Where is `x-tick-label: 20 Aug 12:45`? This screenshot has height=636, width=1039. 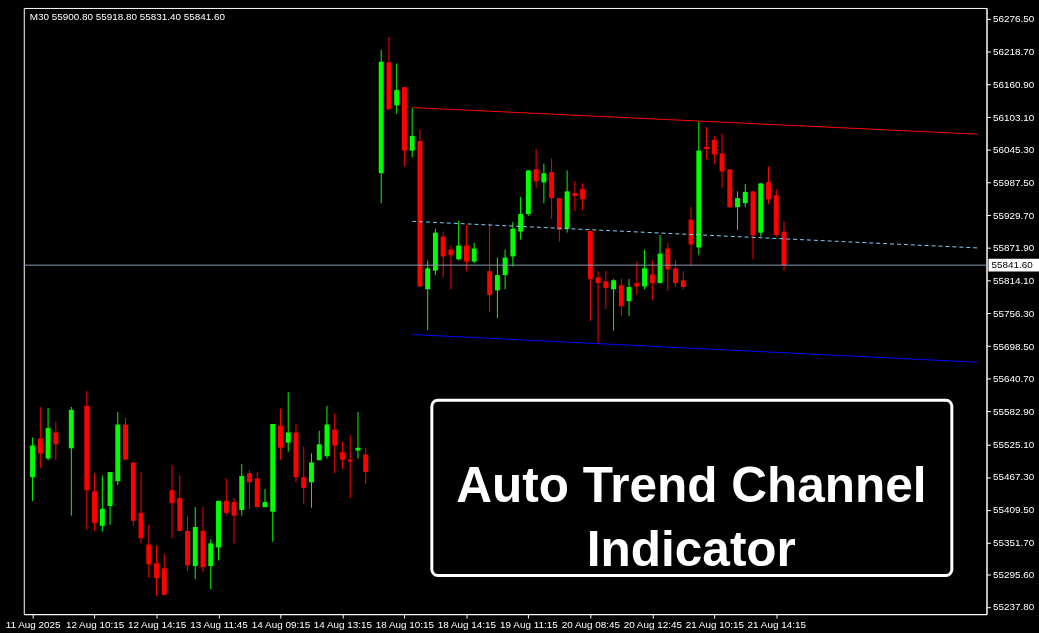 x-tick-label: 20 Aug 12:45 is located at coordinates (653, 625).